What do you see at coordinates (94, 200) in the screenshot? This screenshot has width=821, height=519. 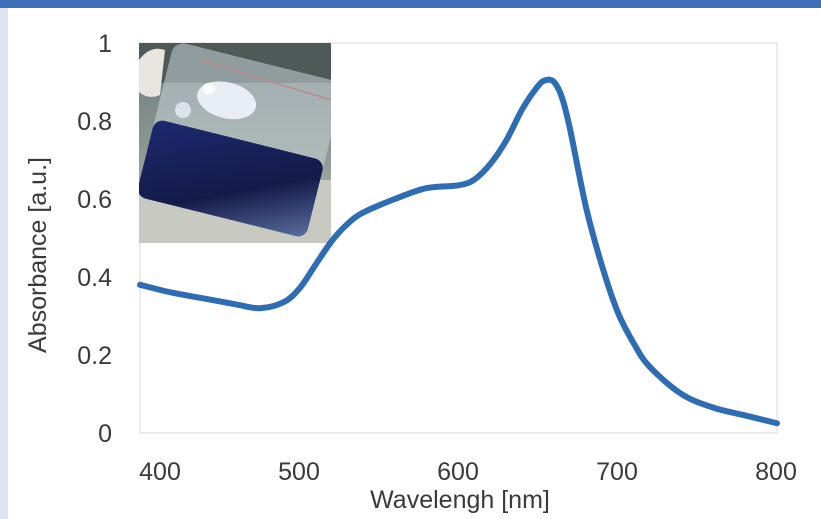 I see `y-tick-label: 0.6` at bounding box center [94, 200].